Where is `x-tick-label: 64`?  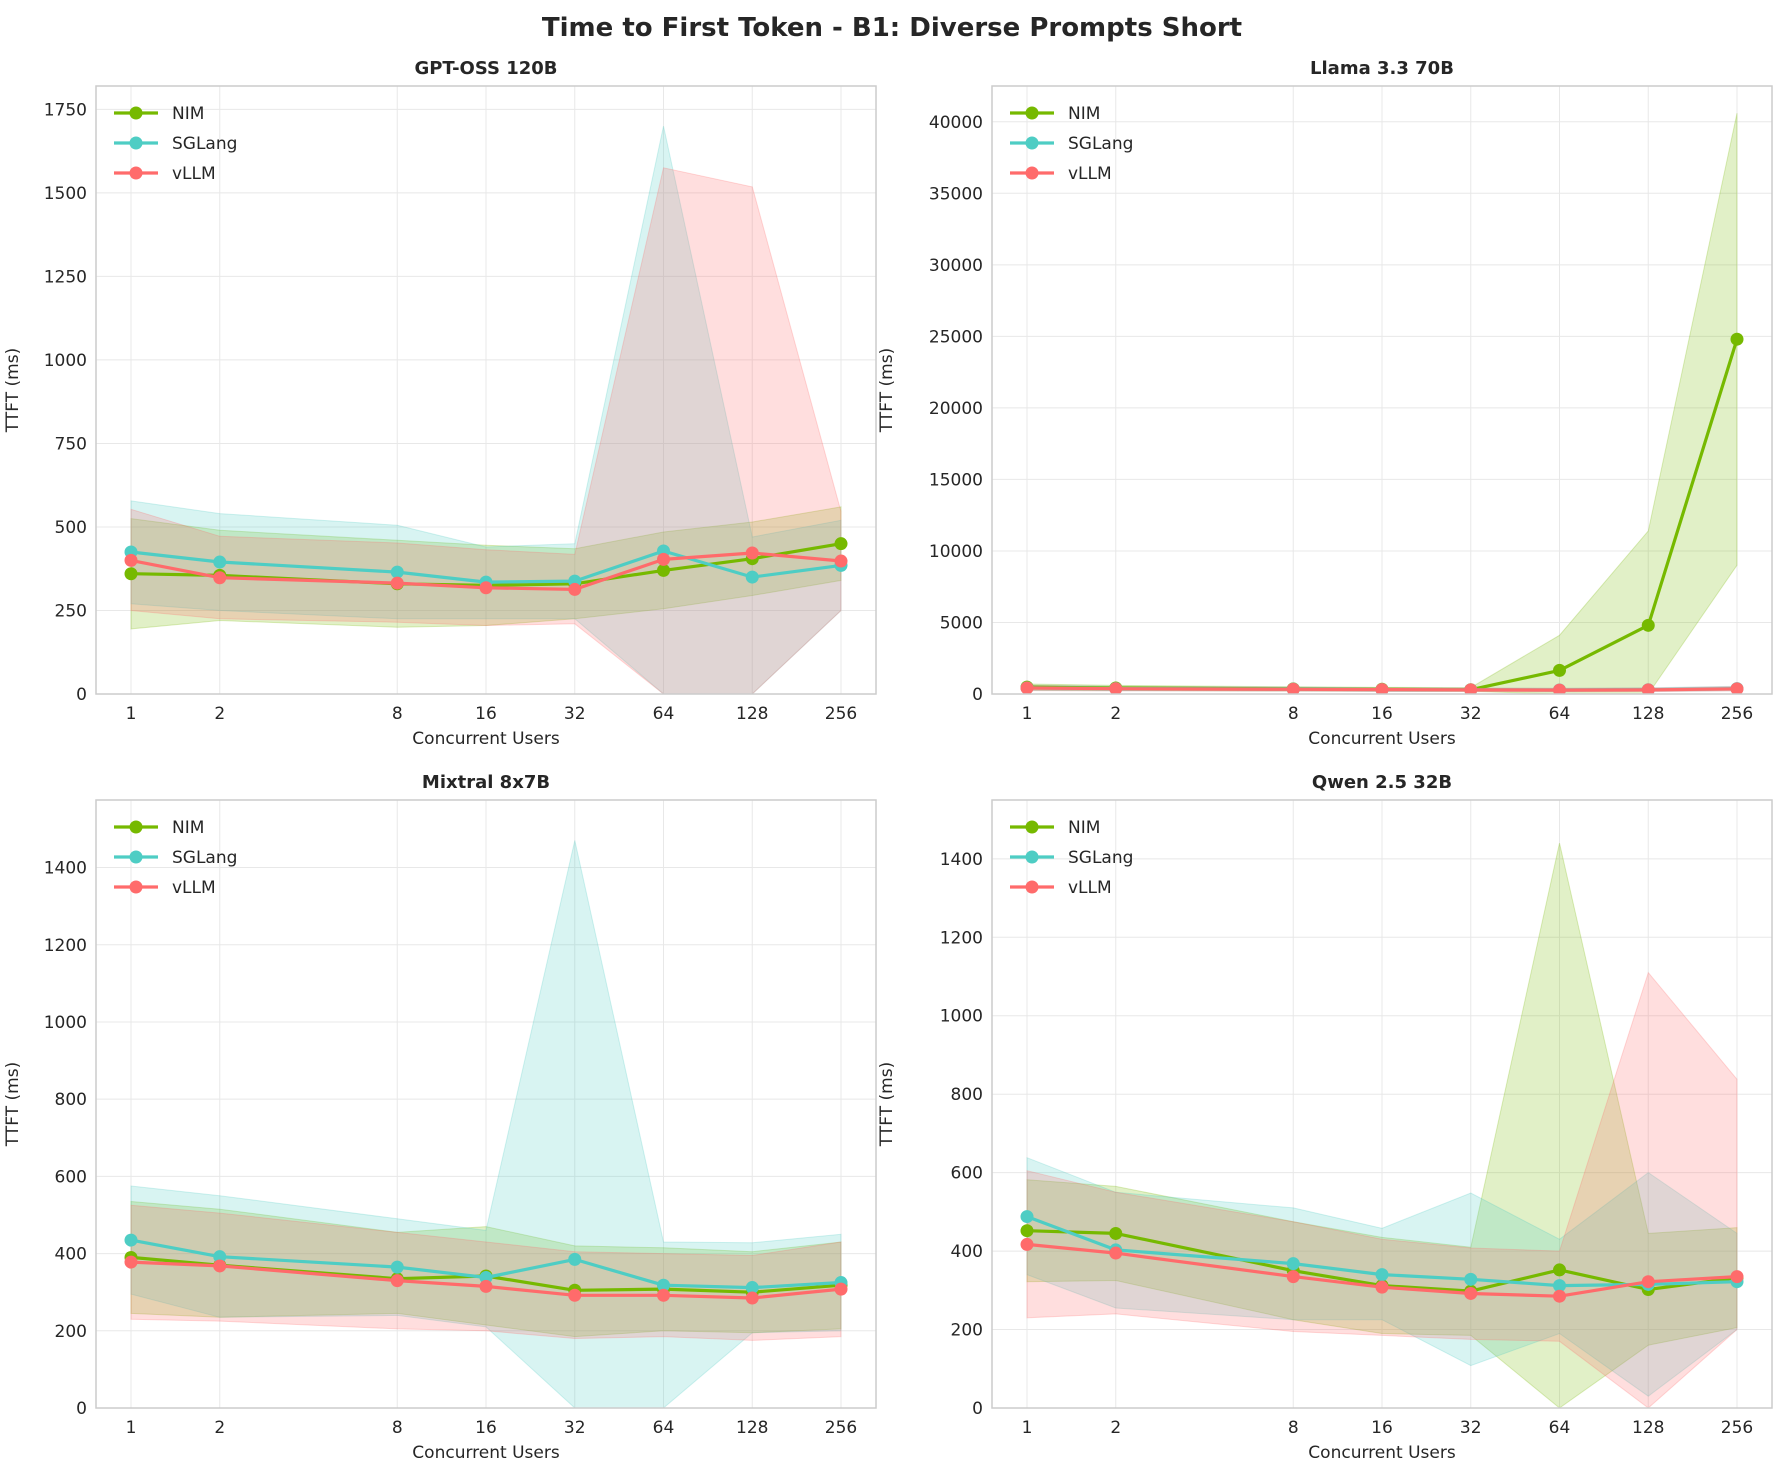 x-tick-label: 64 is located at coordinates (1560, 714).